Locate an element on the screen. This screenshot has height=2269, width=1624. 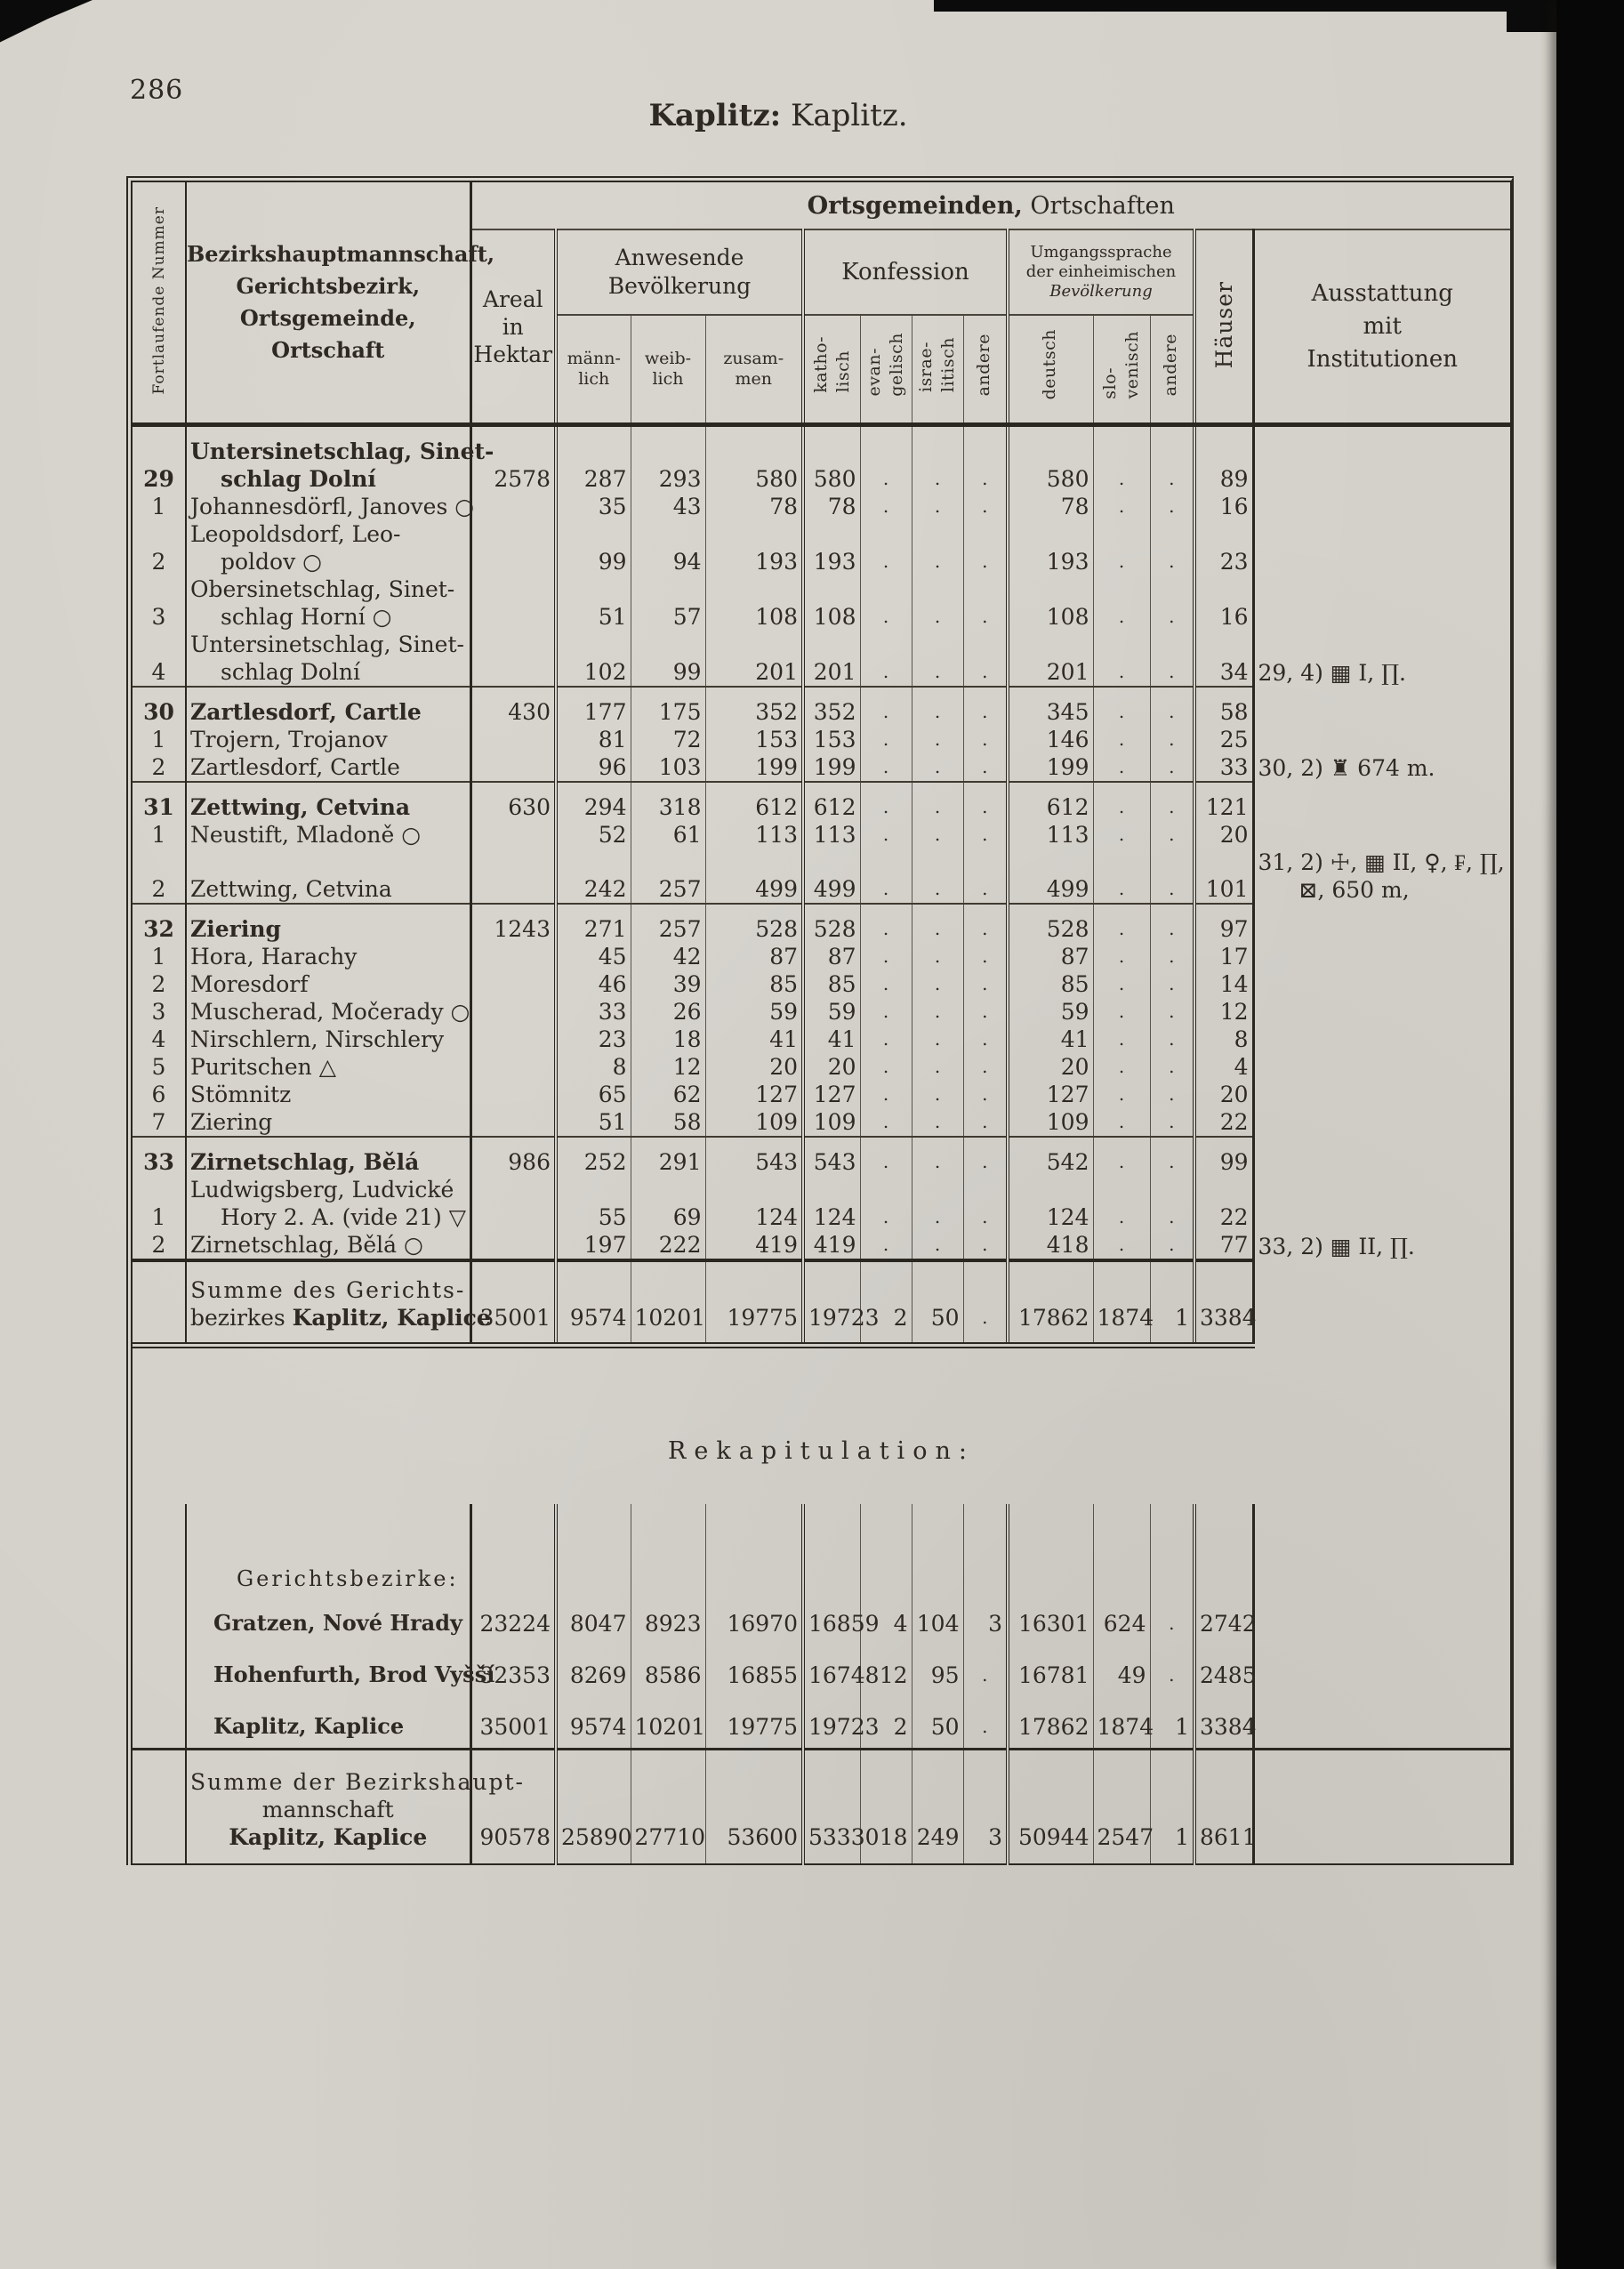
cell-k: 53330 is located at coordinates (840, 1807).